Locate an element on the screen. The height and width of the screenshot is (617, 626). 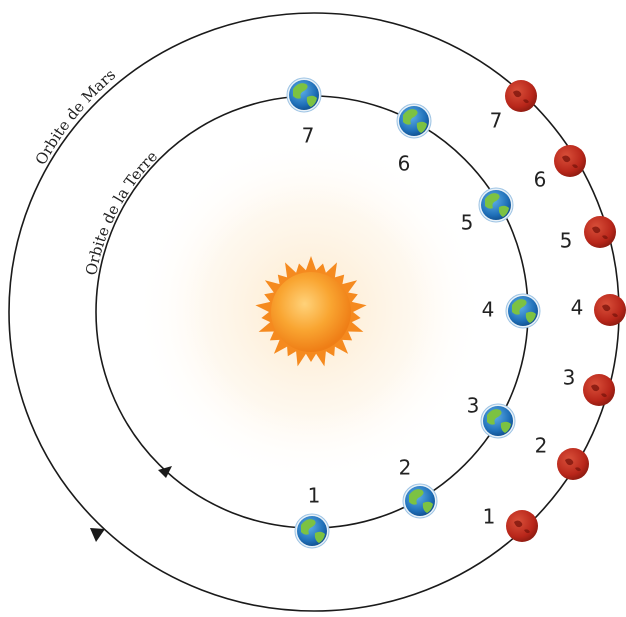
earth-direction-arrowhead-icon is located at coordinates (165, 472).